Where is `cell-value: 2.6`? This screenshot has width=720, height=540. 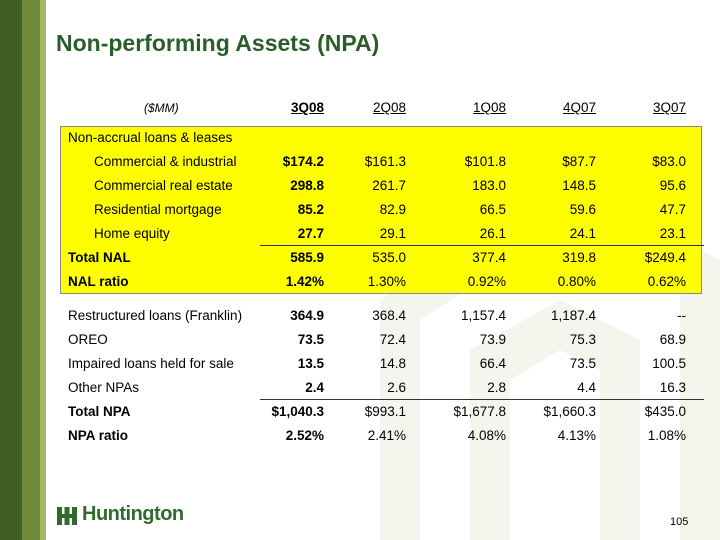 cell-value: 2.6 is located at coordinates (396, 387).